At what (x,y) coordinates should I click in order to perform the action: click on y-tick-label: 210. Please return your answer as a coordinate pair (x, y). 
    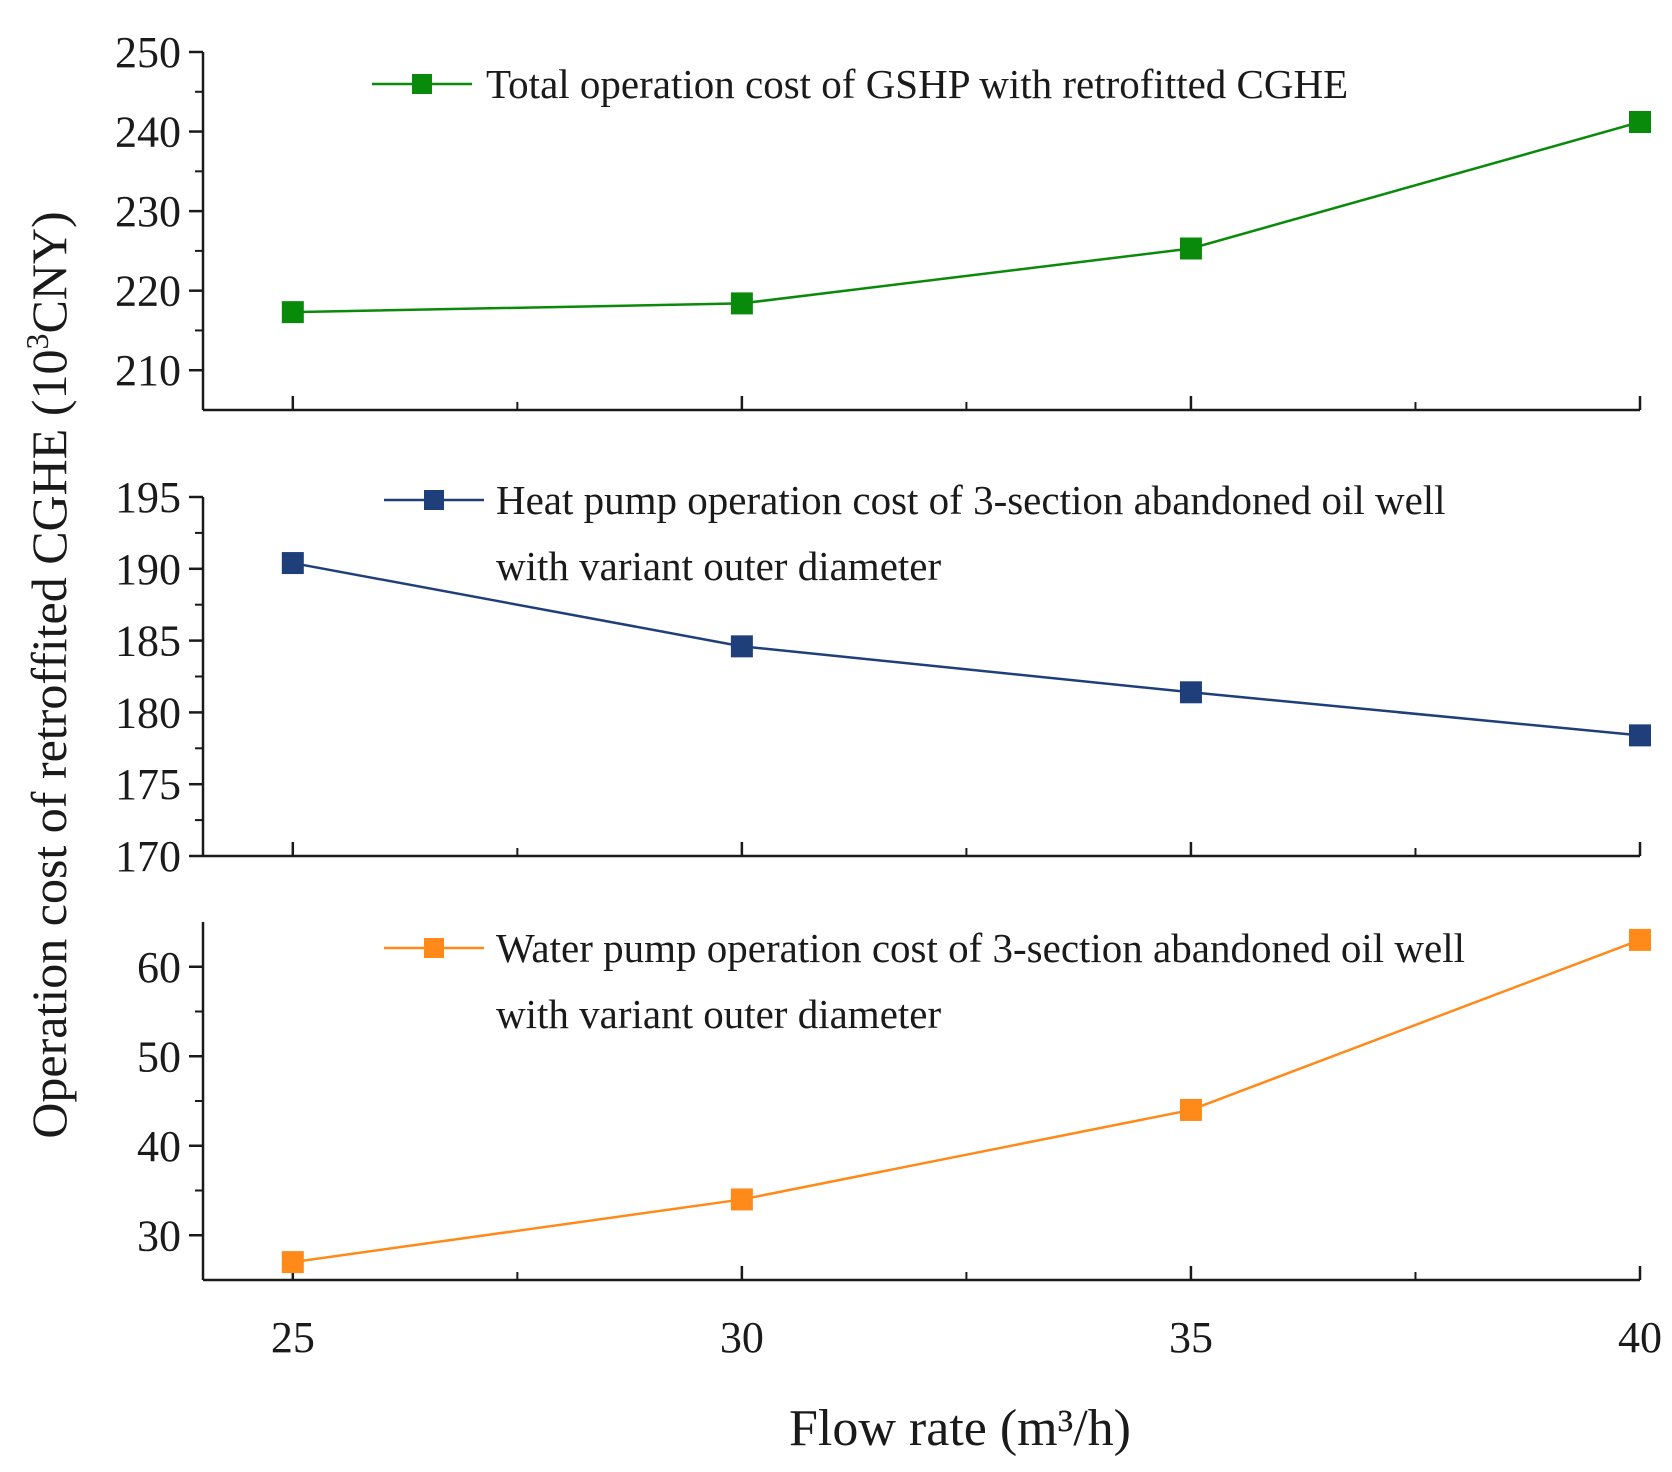
    Looking at the image, I should click on (148, 370).